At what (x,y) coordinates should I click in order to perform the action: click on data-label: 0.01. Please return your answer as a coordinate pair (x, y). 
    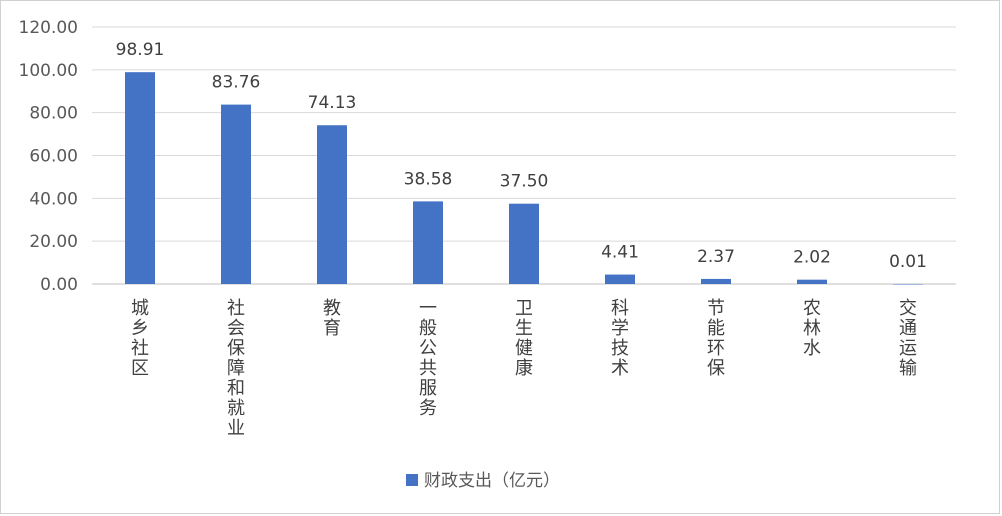
    Looking at the image, I should click on (908, 262).